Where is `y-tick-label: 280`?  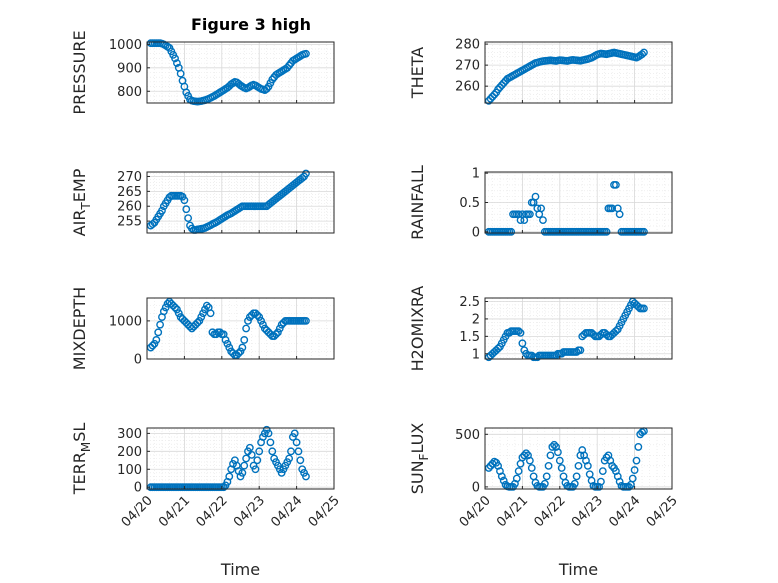
y-tick-label: 280 is located at coordinates (467, 45).